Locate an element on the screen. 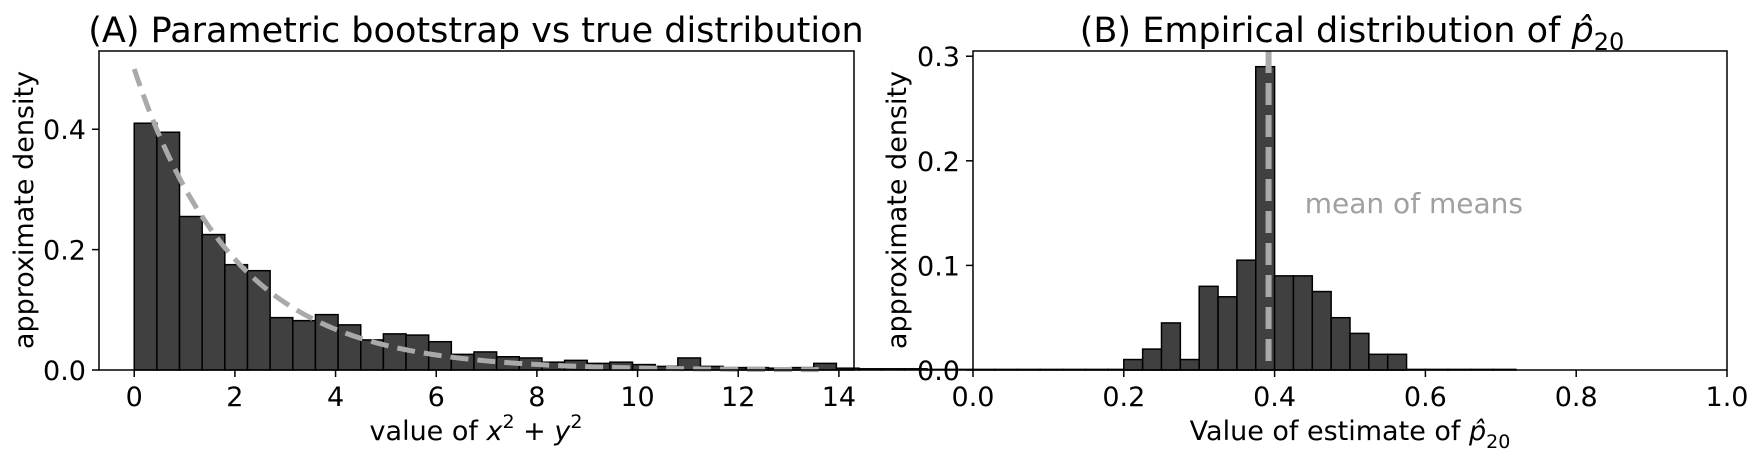  panel-a-x-ticks: 0 2 4 6 8 10 12 14 is located at coordinates (491, 391).